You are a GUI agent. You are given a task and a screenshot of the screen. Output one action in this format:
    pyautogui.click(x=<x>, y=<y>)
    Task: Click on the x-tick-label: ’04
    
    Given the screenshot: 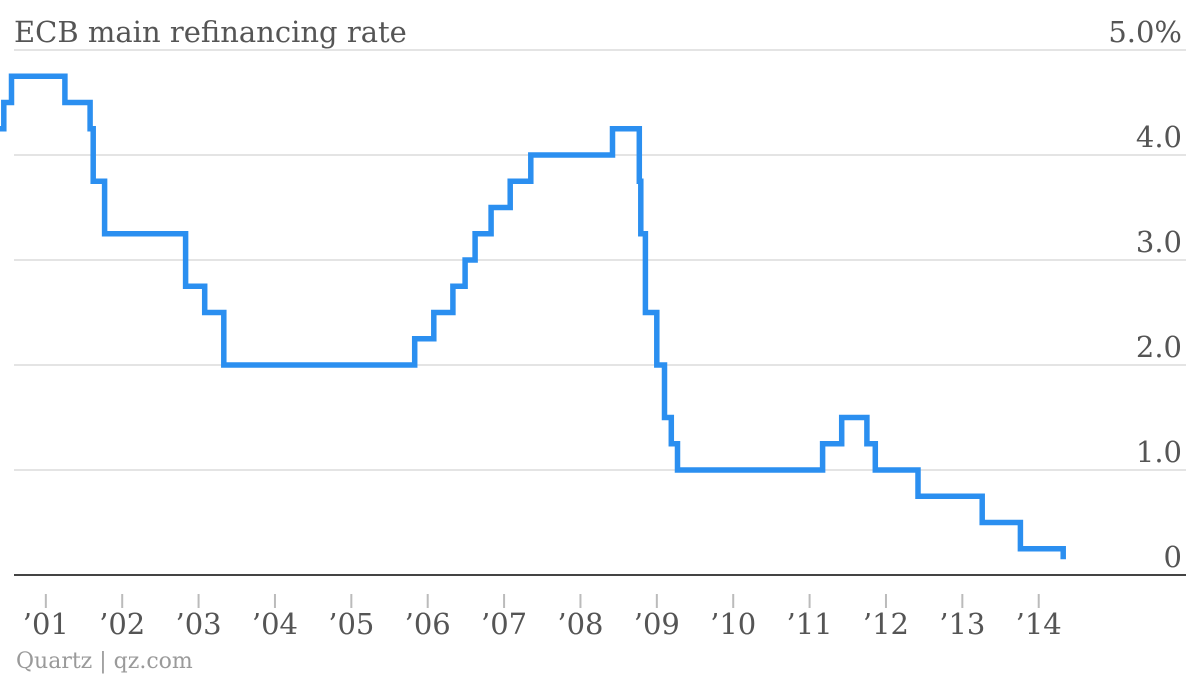 What is the action you would take?
    pyautogui.click(x=275, y=624)
    